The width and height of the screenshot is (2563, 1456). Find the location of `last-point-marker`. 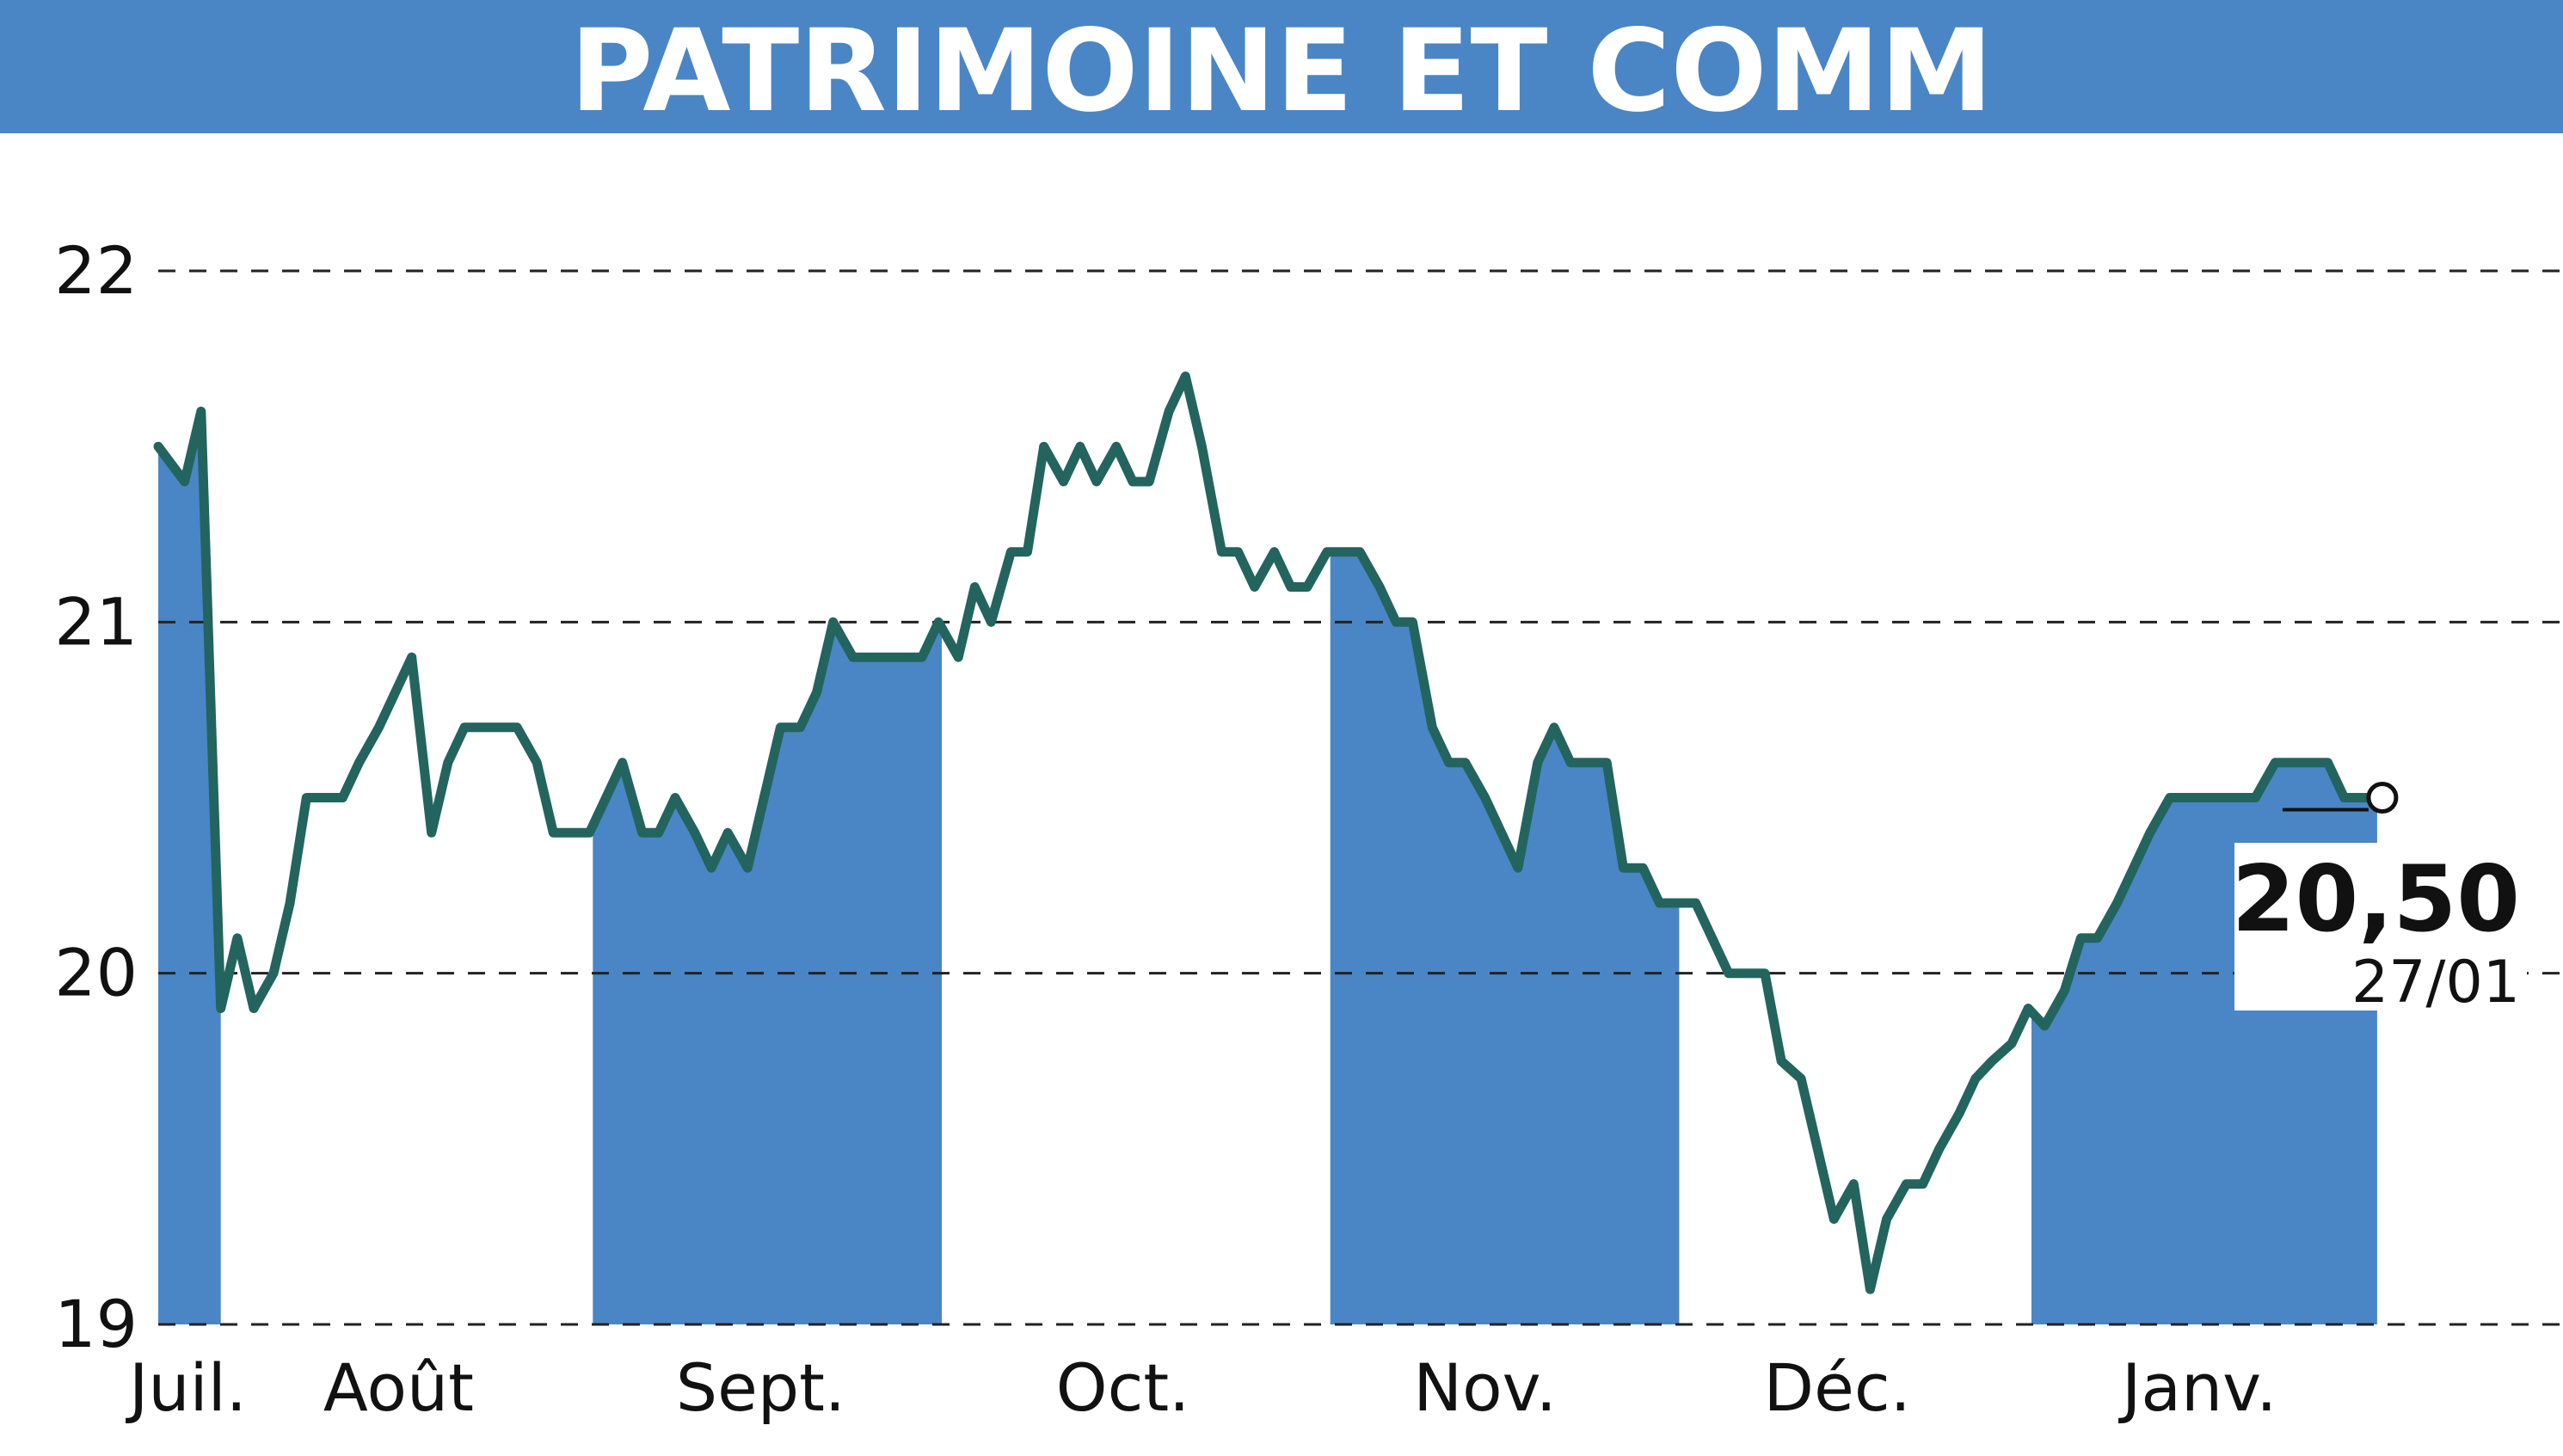

last-point-marker is located at coordinates (2382, 798).